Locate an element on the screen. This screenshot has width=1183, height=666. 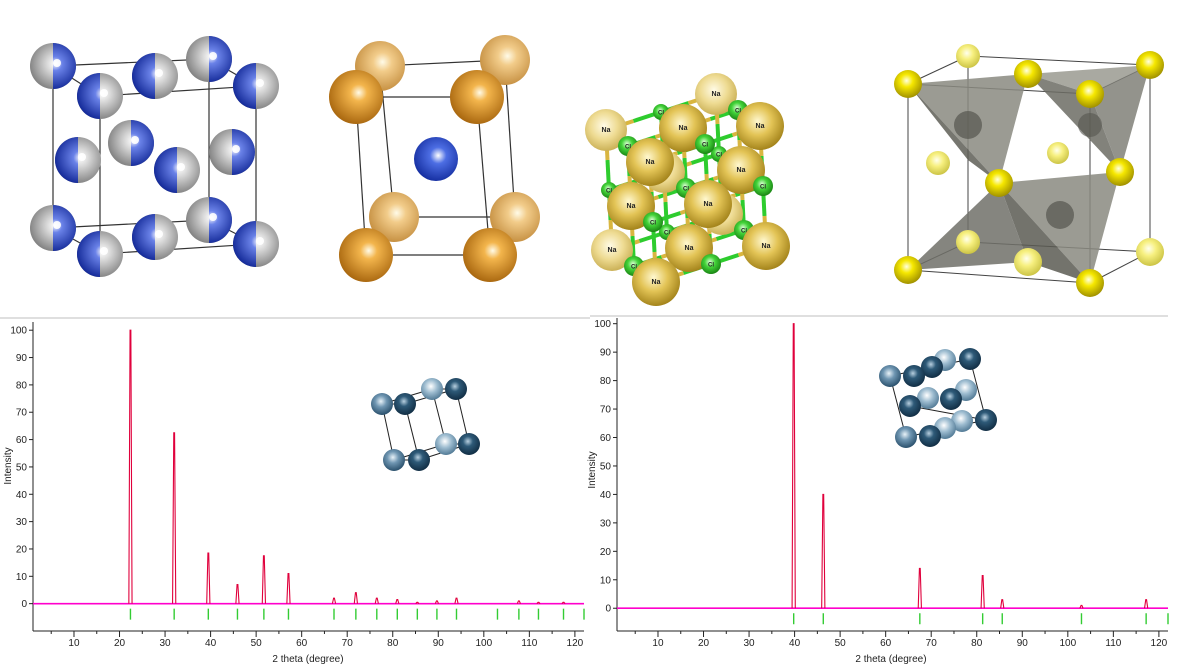
tetra-atoms is located at coordinates (1029, 170).